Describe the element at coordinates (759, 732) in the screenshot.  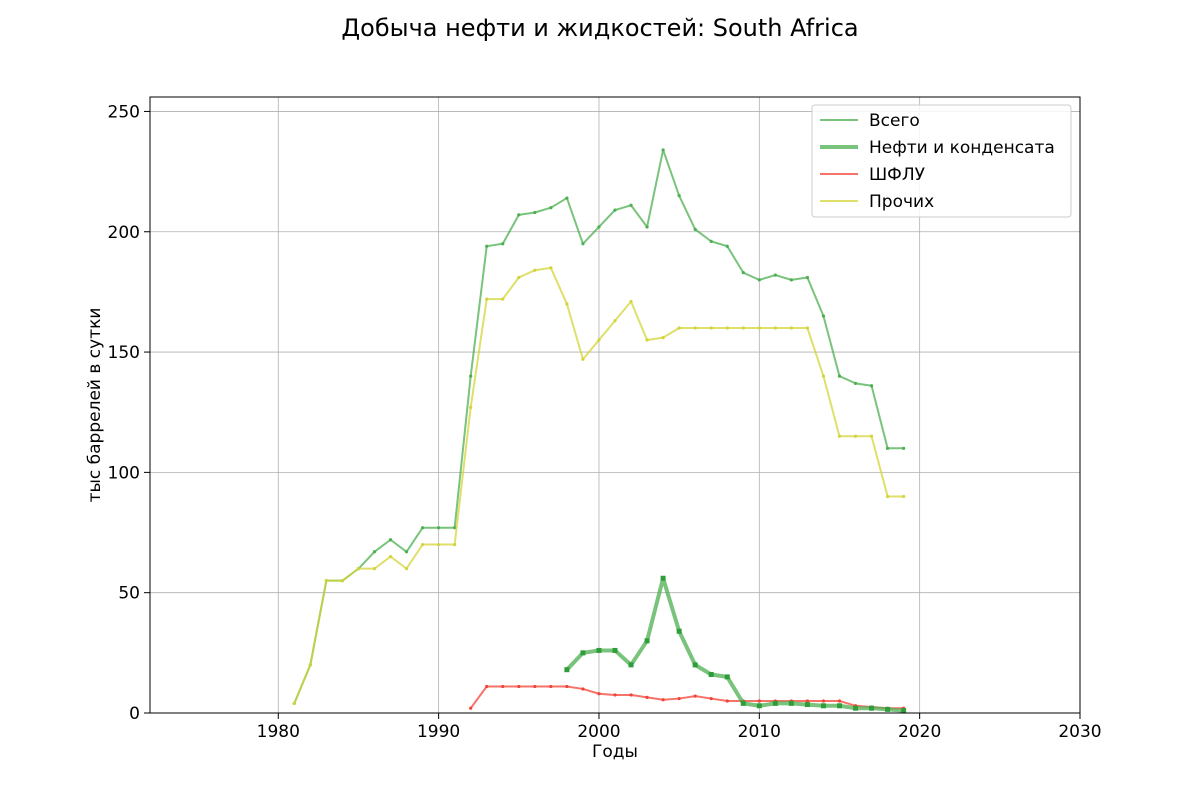
I see `x-tick-label: 2010` at that location.